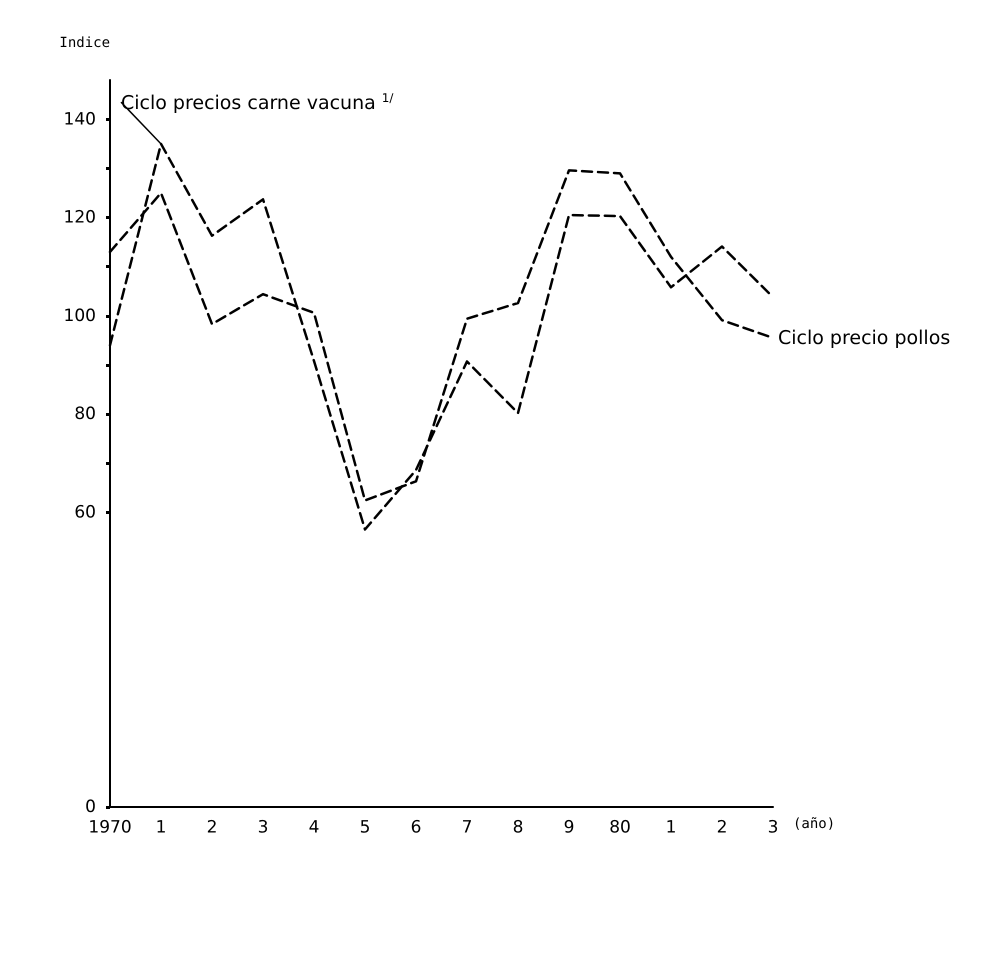  I want to click on y-tick-label: 140, so click(80, 119).